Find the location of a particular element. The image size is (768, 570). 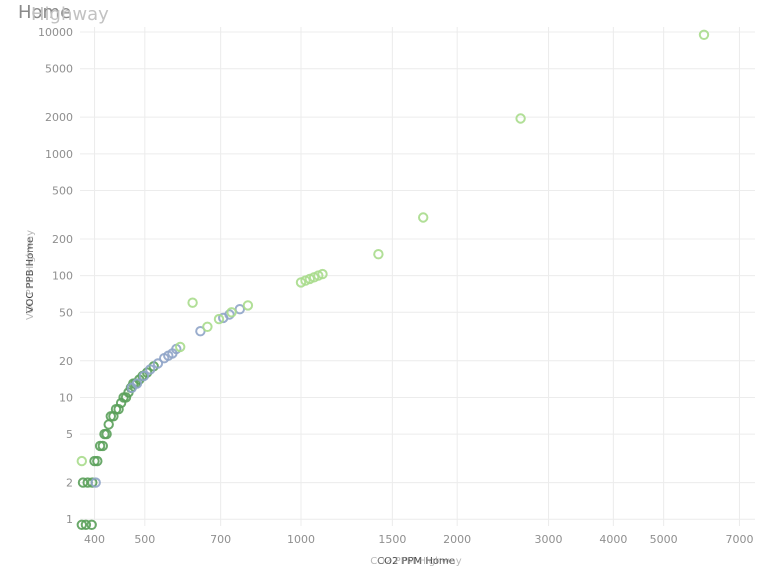

x-tick-label: 4000 is located at coordinates (613, 539).